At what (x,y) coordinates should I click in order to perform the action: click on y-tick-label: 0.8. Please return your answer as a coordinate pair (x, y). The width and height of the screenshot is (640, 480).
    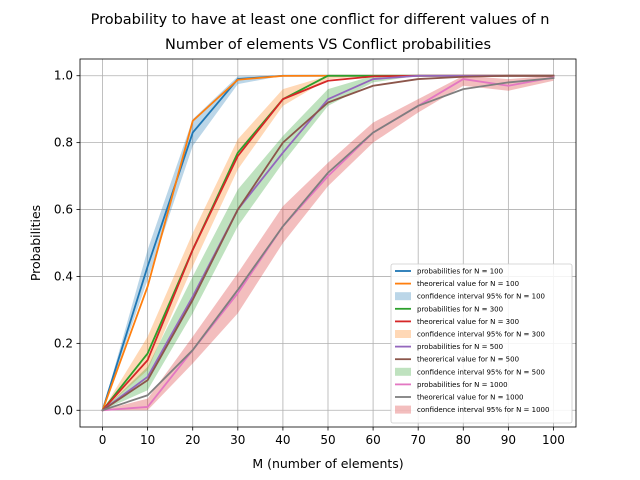
    Looking at the image, I should click on (63, 143).